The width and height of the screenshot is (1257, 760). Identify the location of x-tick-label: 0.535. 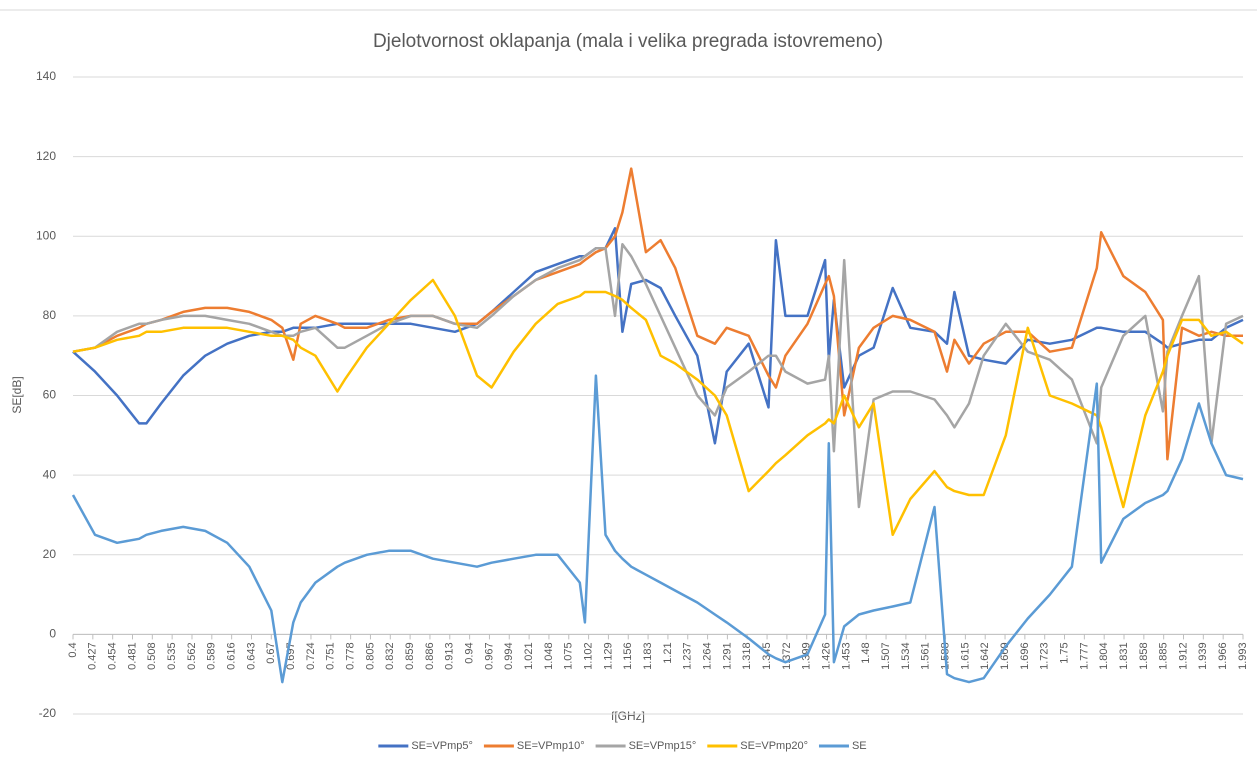
(172, 656).